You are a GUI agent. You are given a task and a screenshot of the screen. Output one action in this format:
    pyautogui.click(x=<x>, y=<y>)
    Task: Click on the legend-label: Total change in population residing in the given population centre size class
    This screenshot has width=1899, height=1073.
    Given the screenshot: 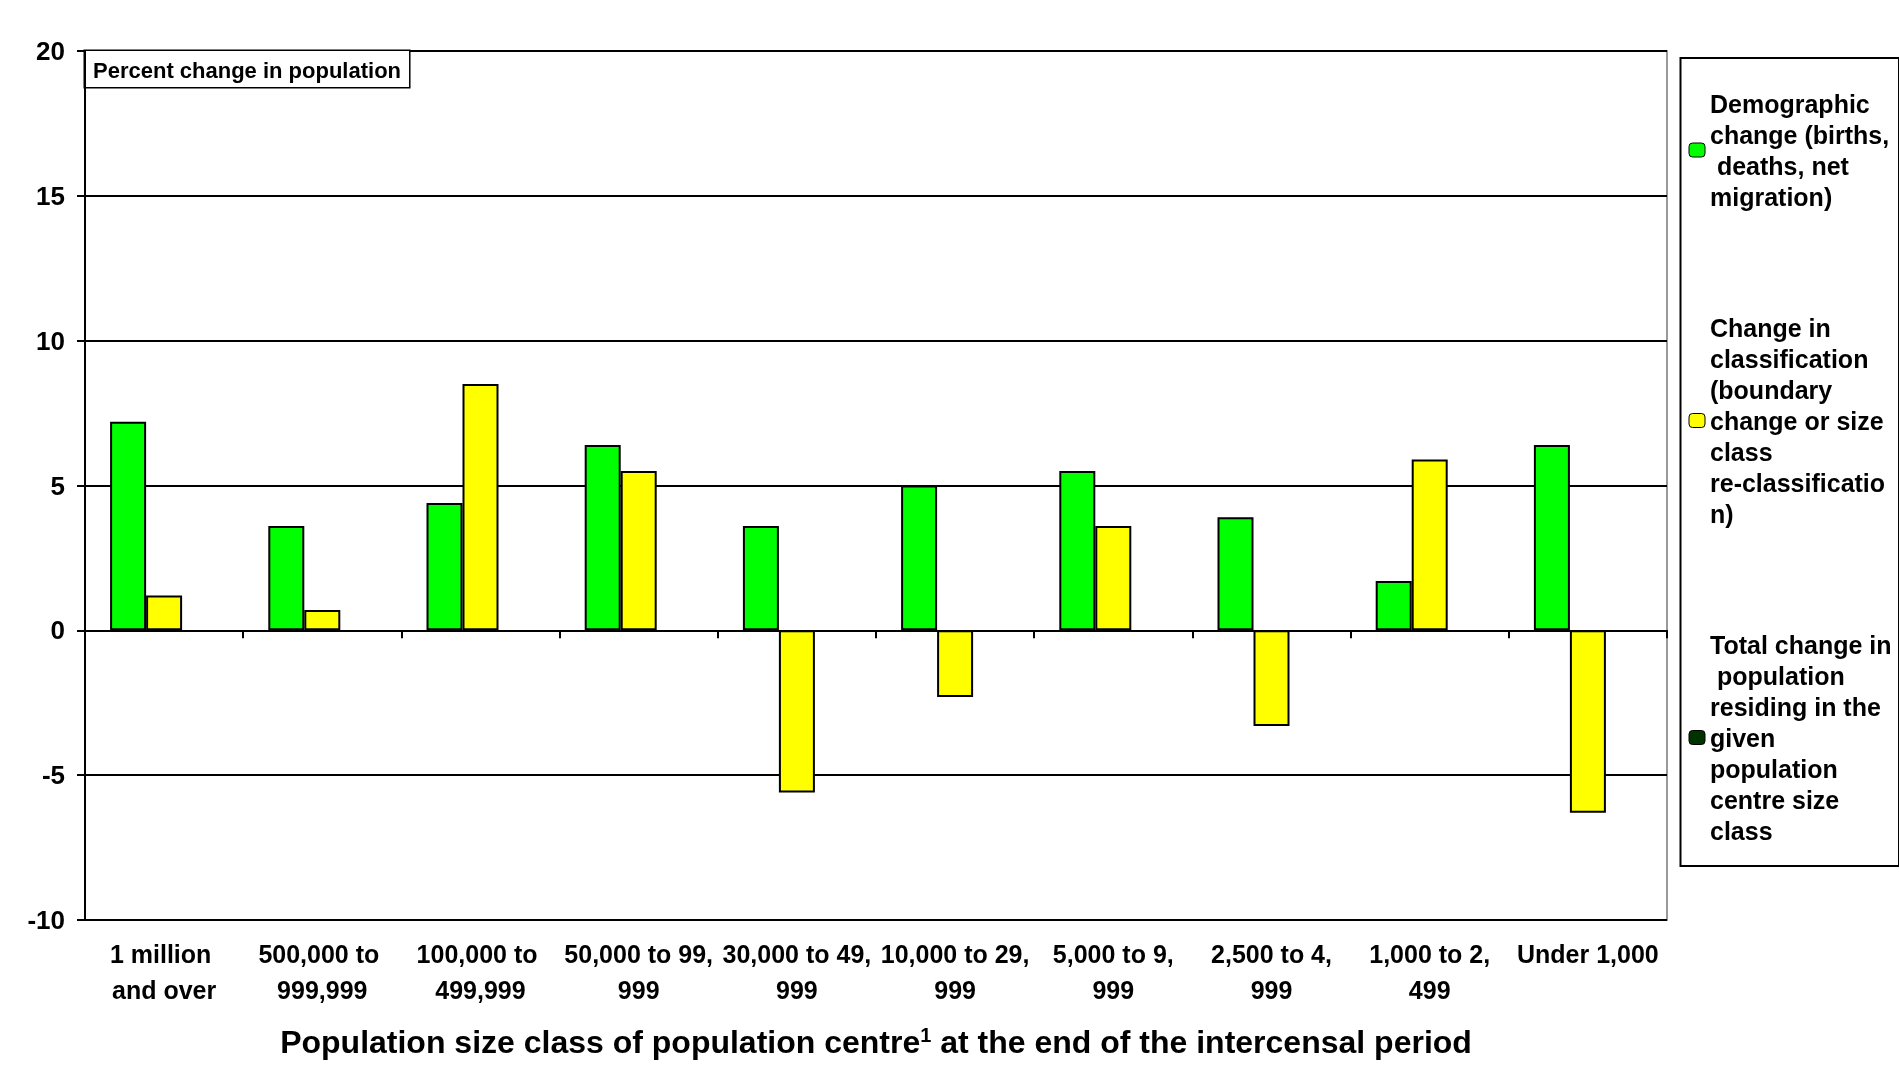 What is the action you would take?
    pyautogui.click(x=1801, y=737)
    